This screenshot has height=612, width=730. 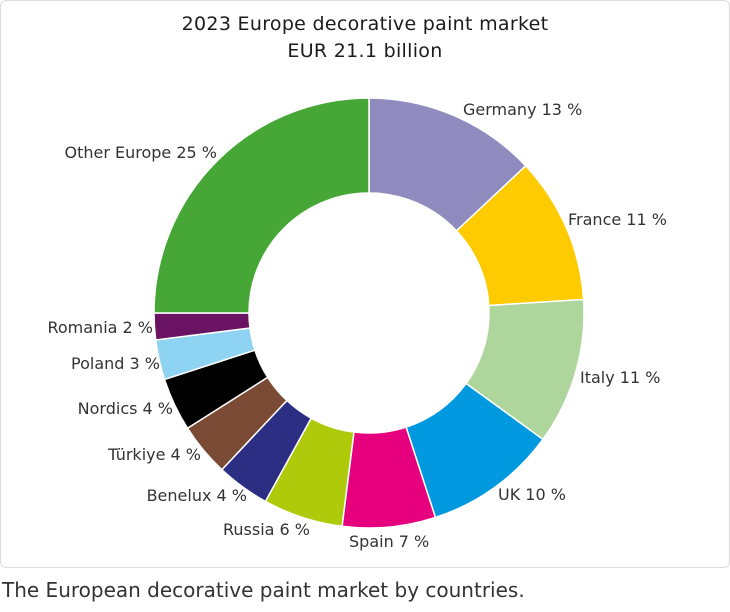 What do you see at coordinates (140, 152) in the screenshot?
I see `slice-label: Other Europe 25 %` at bounding box center [140, 152].